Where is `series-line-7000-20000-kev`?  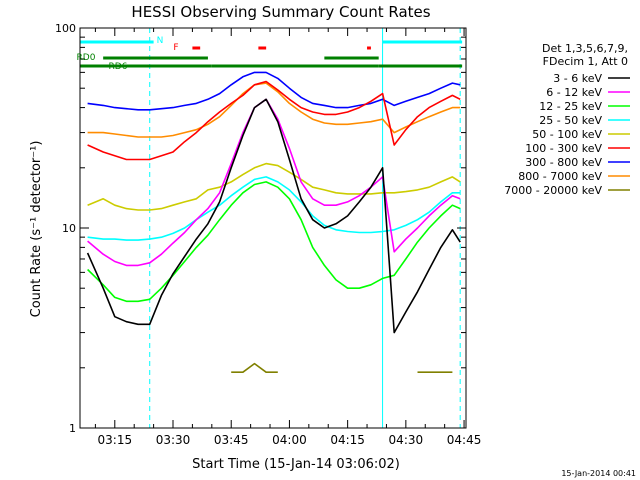
series-line-7000-20000-kev is located at coordinates (254, 368).